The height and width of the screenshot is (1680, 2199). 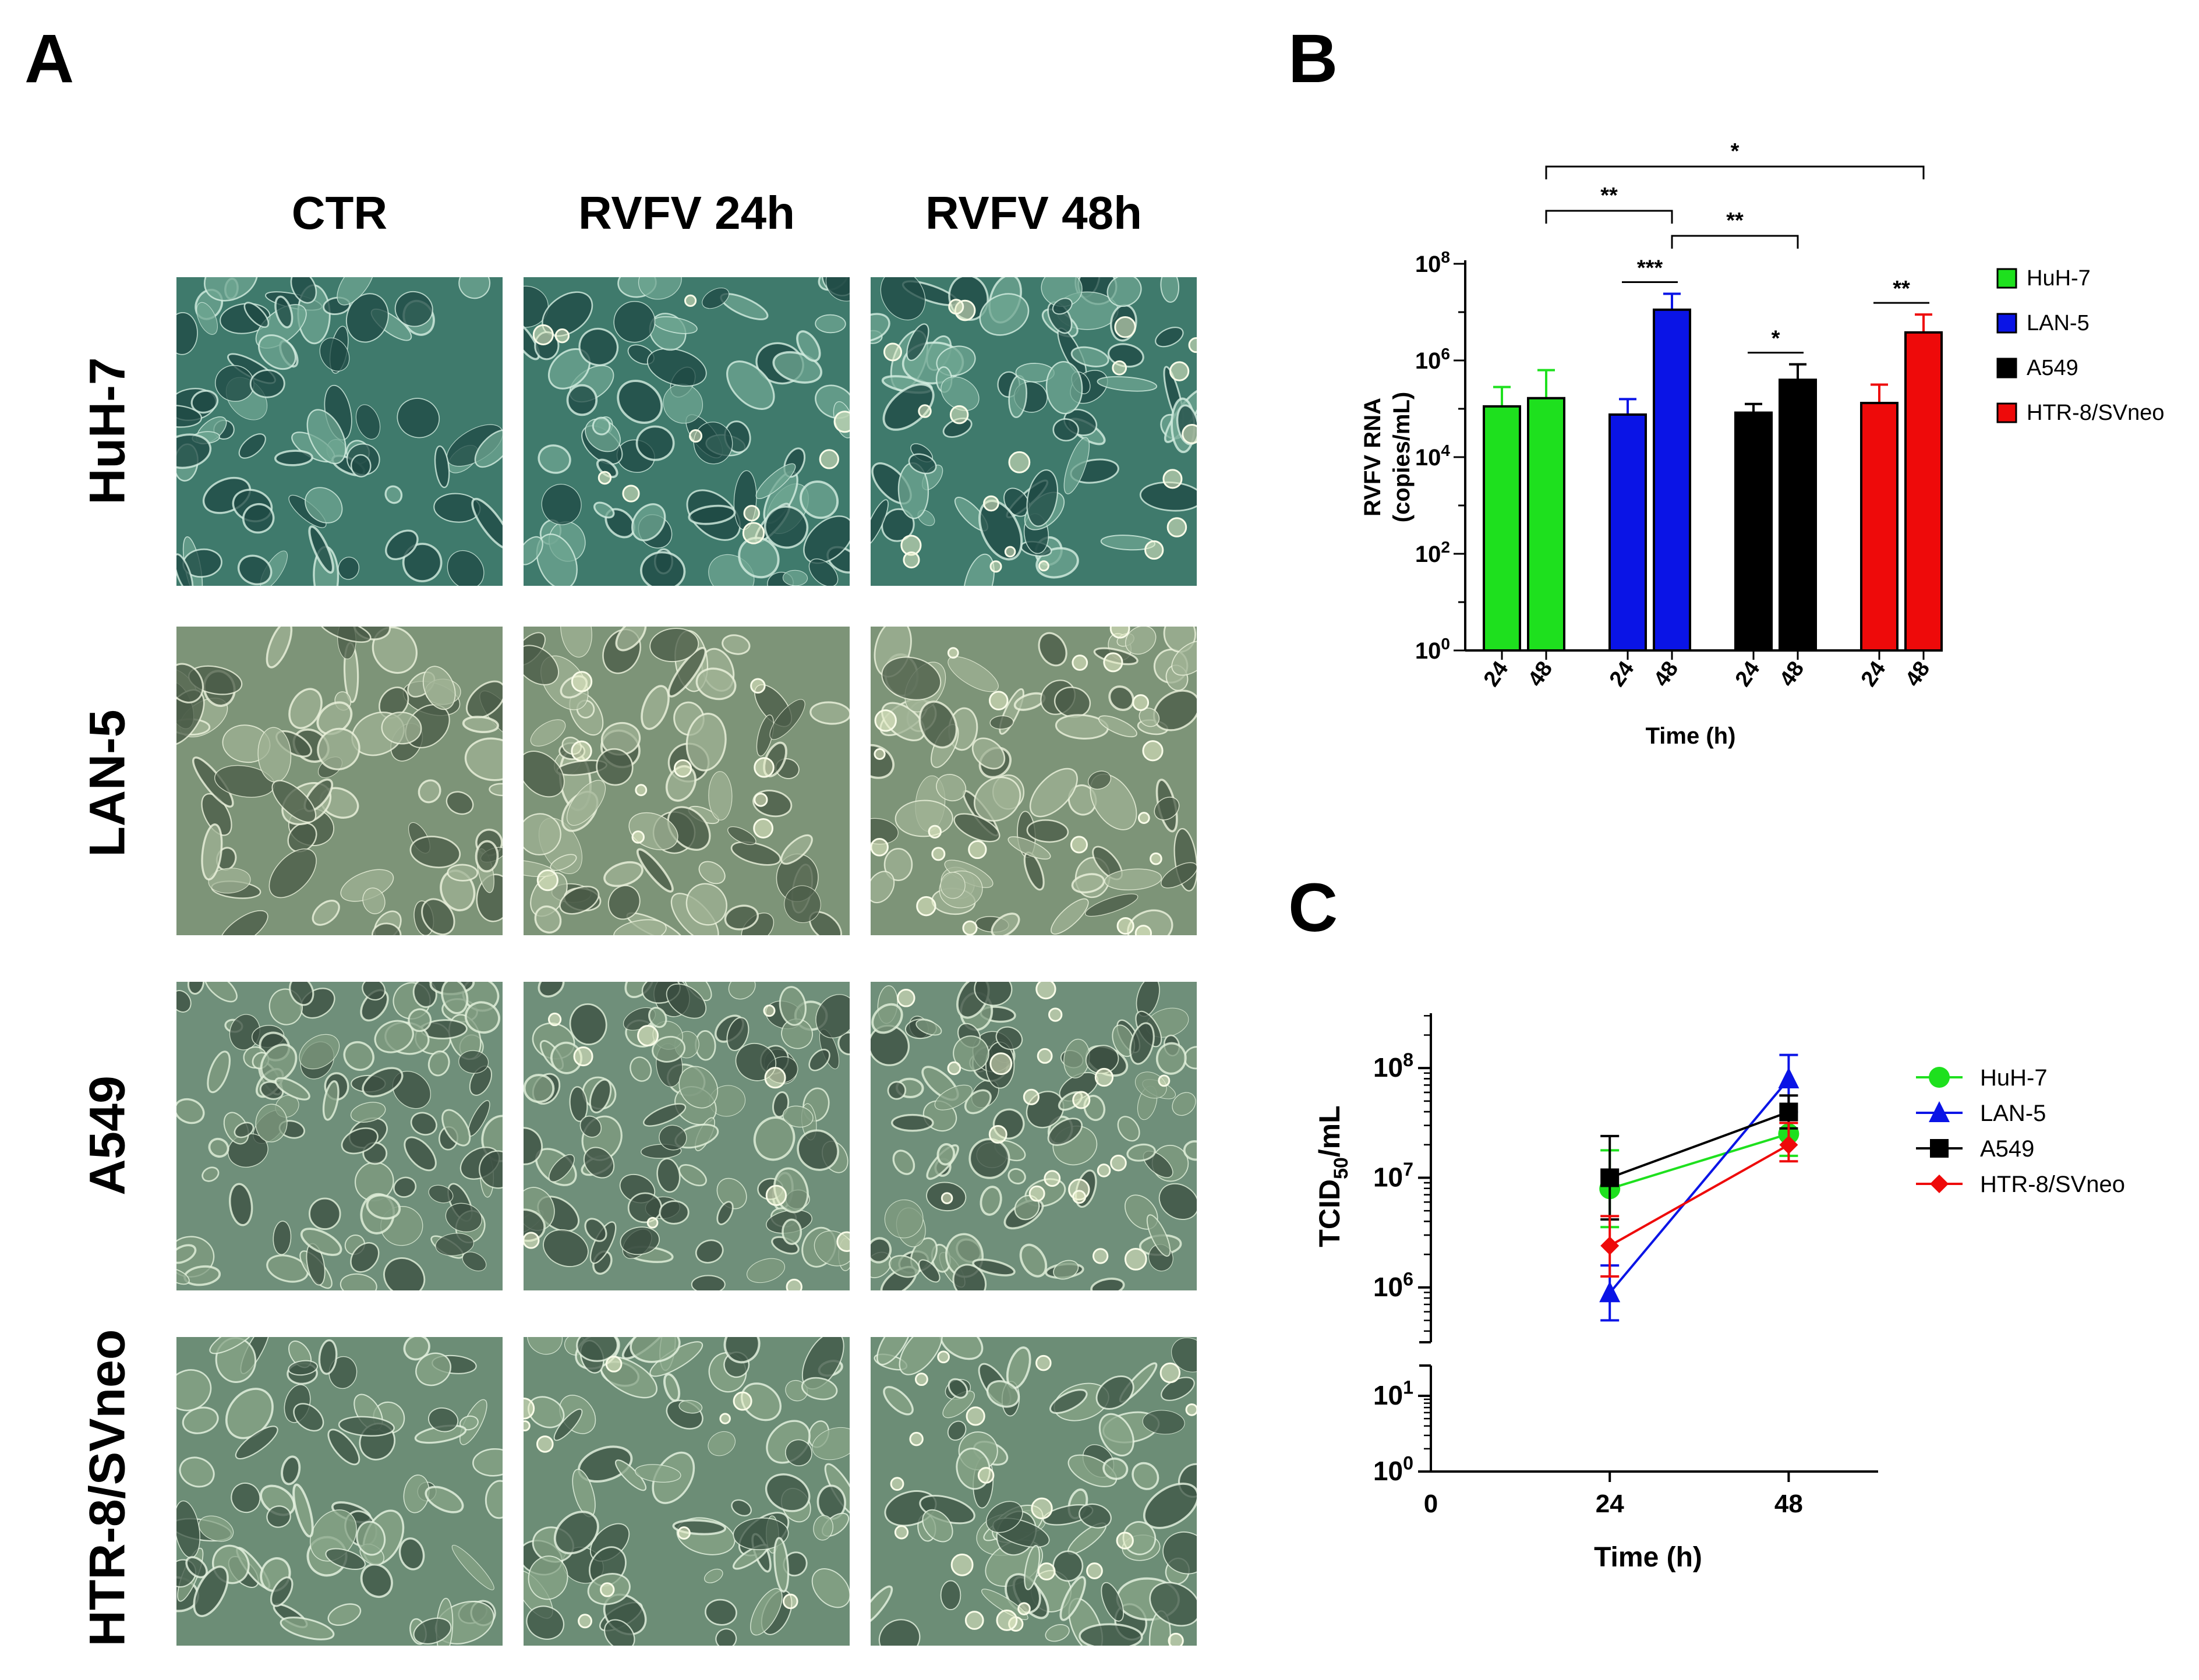 I want to click on y-axis-label: TCID50/mL, so click(x=1332, y=1176).